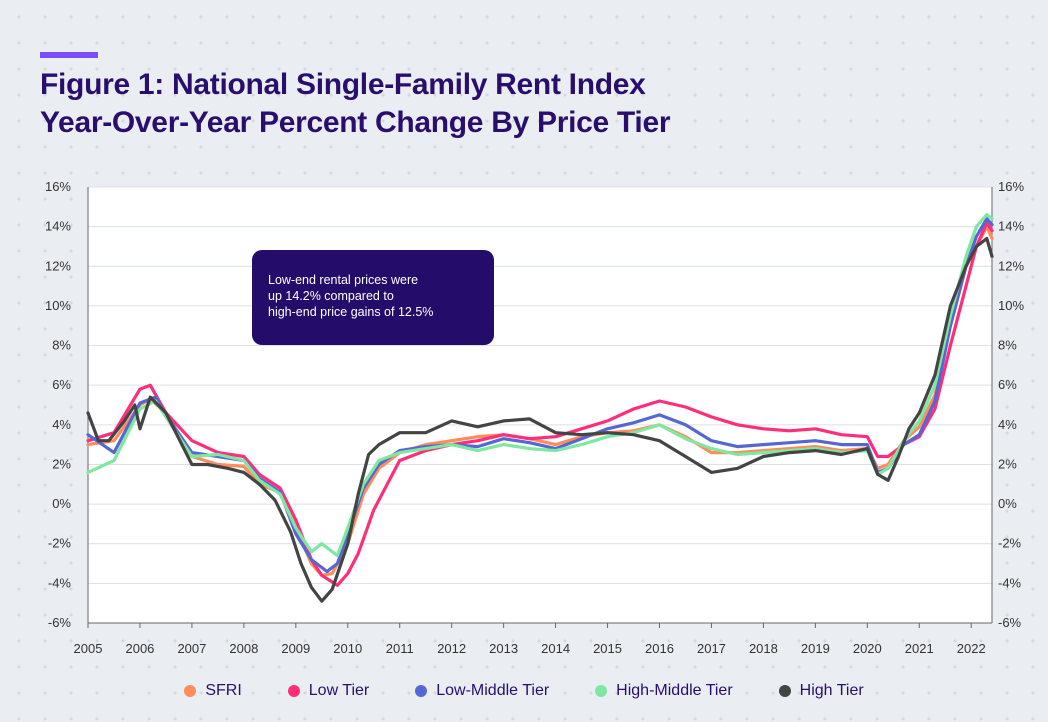 The image size is (1048, 722). Describe the element at coordinates (1007, 384) in the screenshot. I see `y-tick-label-right: 6%` at that location.